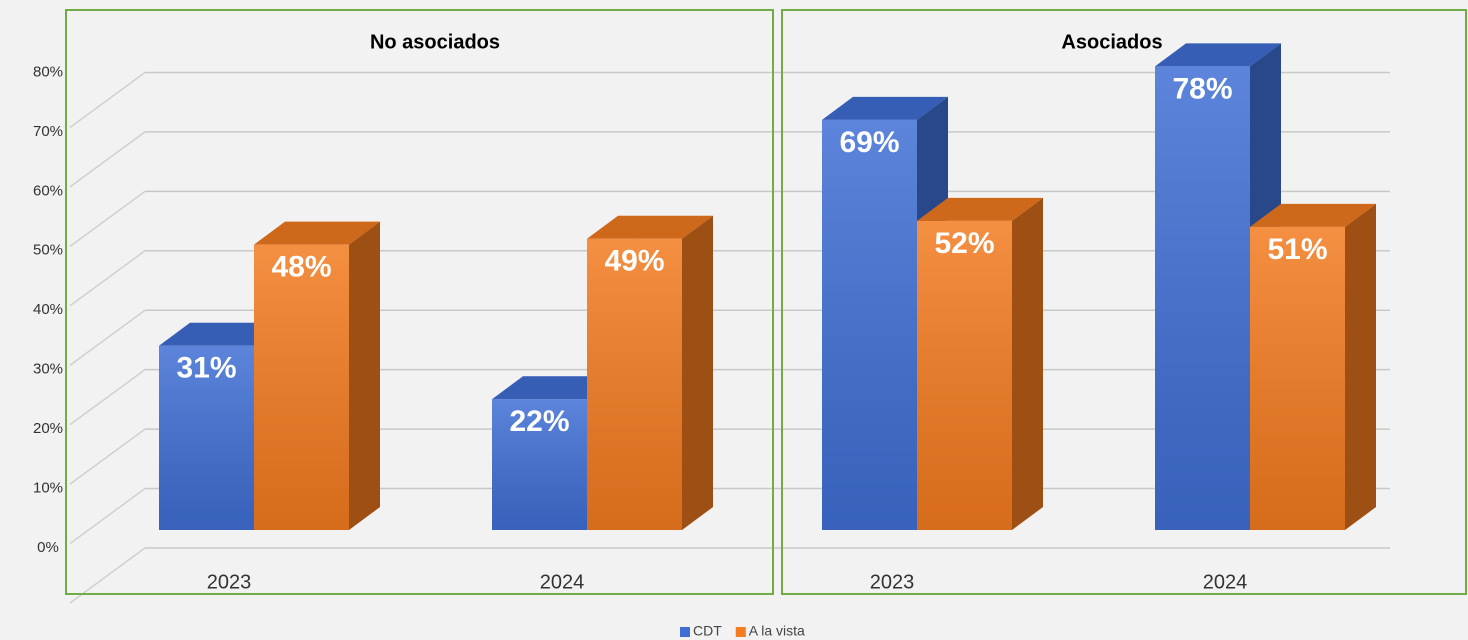 The height and width of the screenshot is (640, 1468). Describe the element at coordinates (48, 131) in the screenshot. I see `y-tick-label: 70%` at that location.